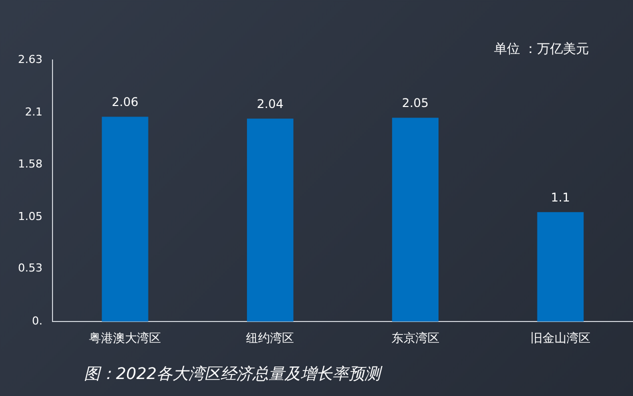 This screenshot has width=633, height=396. Describe the element at coordinates (232, 374) in the screenshot. I see `text: 图：2022各大湾区经济总量及增长率预测` at that location.